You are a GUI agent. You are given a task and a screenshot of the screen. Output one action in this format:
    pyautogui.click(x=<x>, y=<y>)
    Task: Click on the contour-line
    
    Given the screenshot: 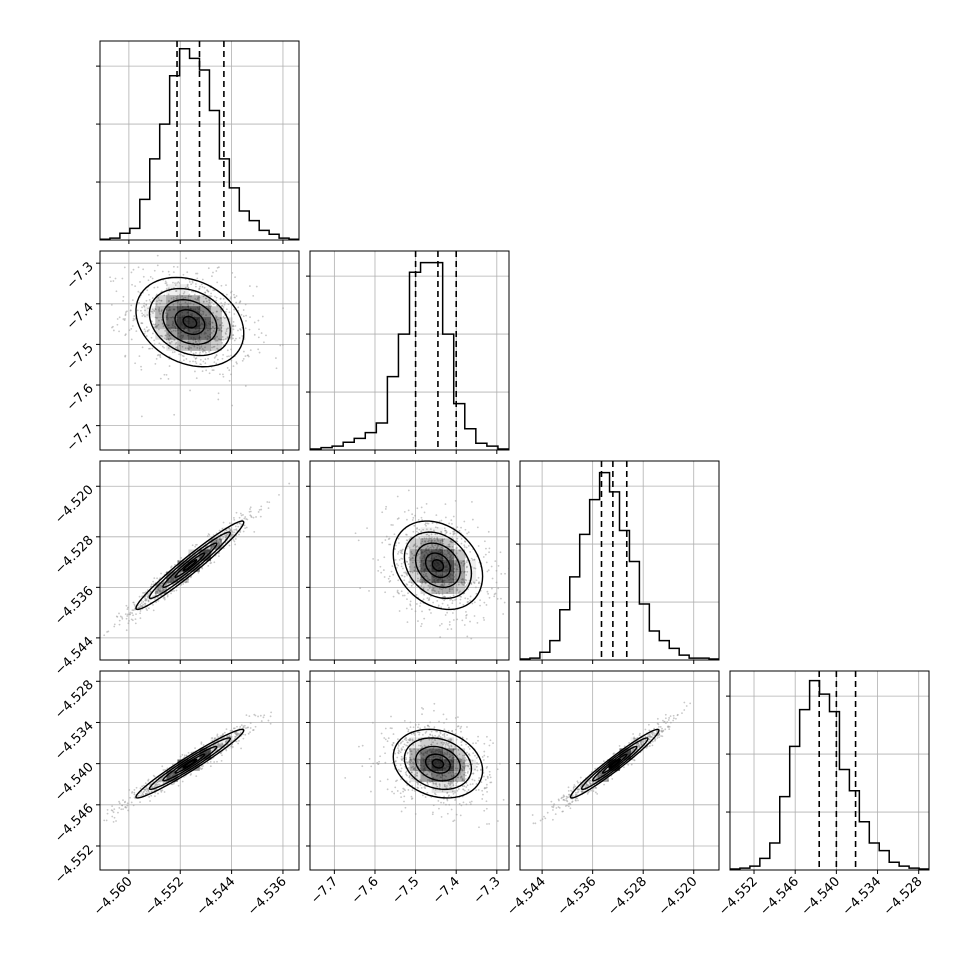 What is the action you would take?
    pyautogui.click(x=437, y=763)
    